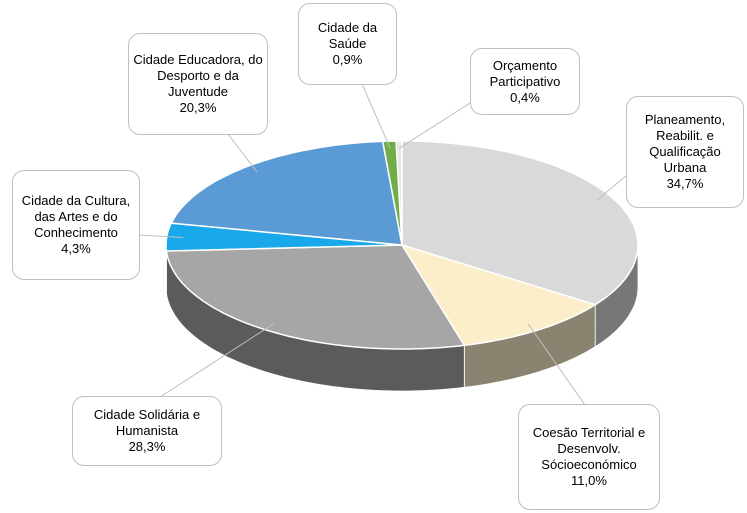 This screenshot has height=513, width=747. I want to click on value-label: 28,3%, so click(147, 446).